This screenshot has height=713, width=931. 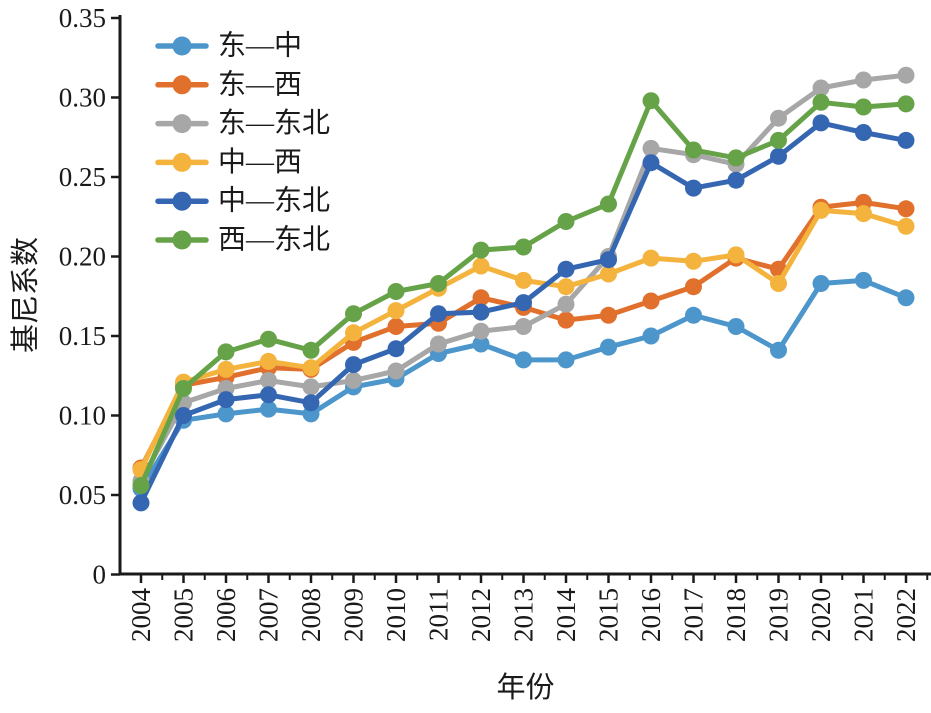 I want to click on x-tick-label: 2004, so click(x=141, y=615).